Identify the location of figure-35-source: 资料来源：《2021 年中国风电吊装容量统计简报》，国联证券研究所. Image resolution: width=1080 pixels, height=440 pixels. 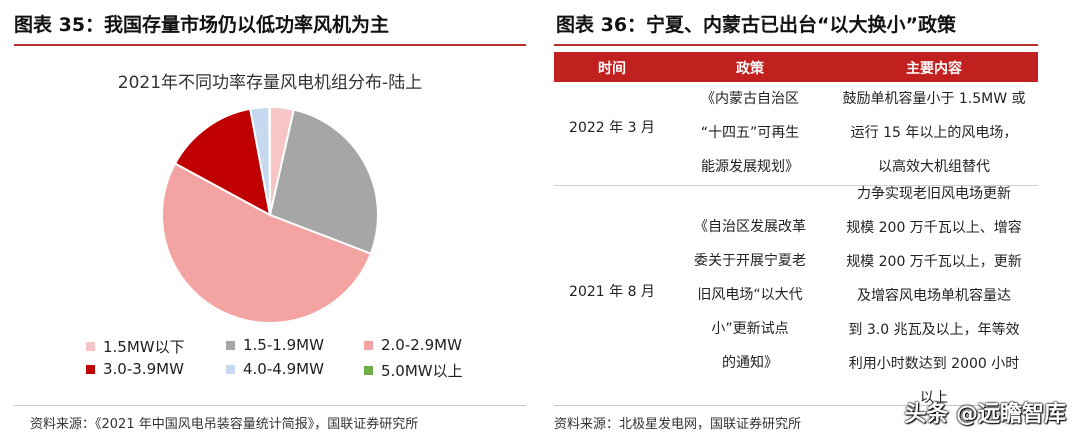
(224, 424).